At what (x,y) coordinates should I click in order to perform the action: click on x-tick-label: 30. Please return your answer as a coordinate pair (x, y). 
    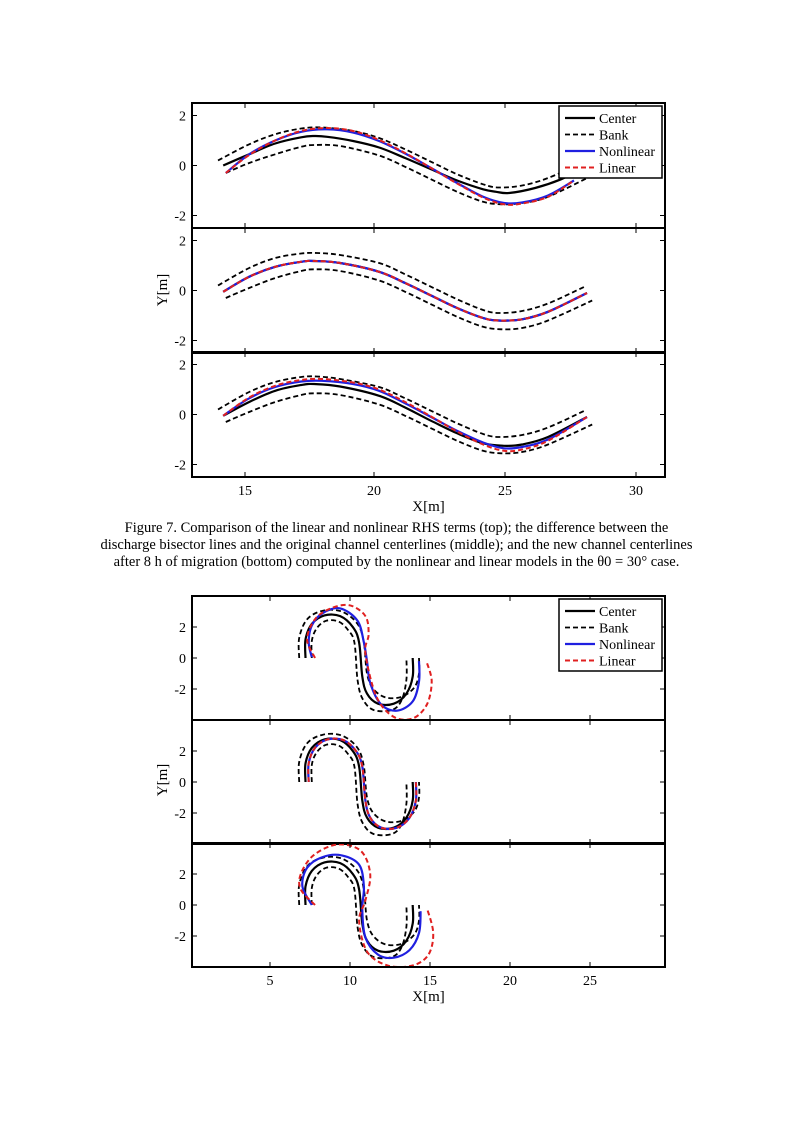
    Looking at the image, I should click on (636, 491).